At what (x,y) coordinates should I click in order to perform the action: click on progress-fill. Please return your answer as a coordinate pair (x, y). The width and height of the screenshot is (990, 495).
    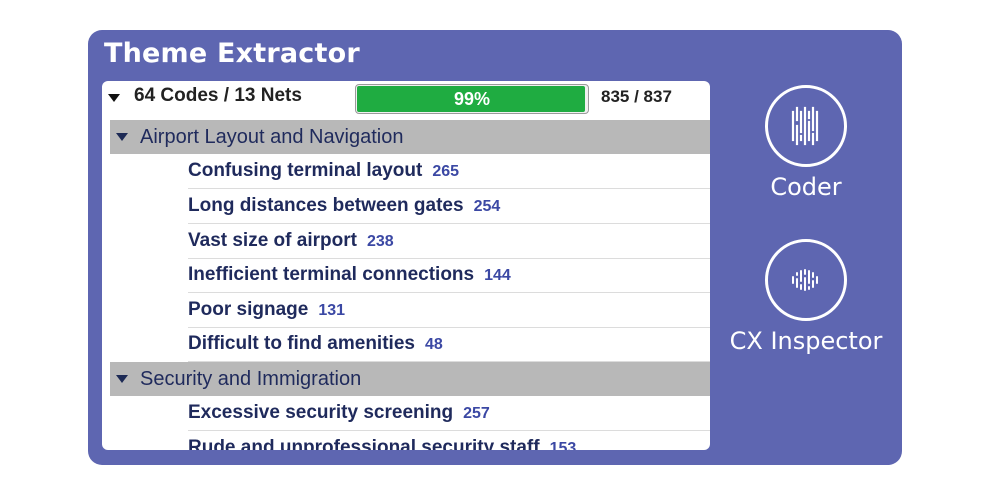
    Looking at the image, I should click on (471, 99).